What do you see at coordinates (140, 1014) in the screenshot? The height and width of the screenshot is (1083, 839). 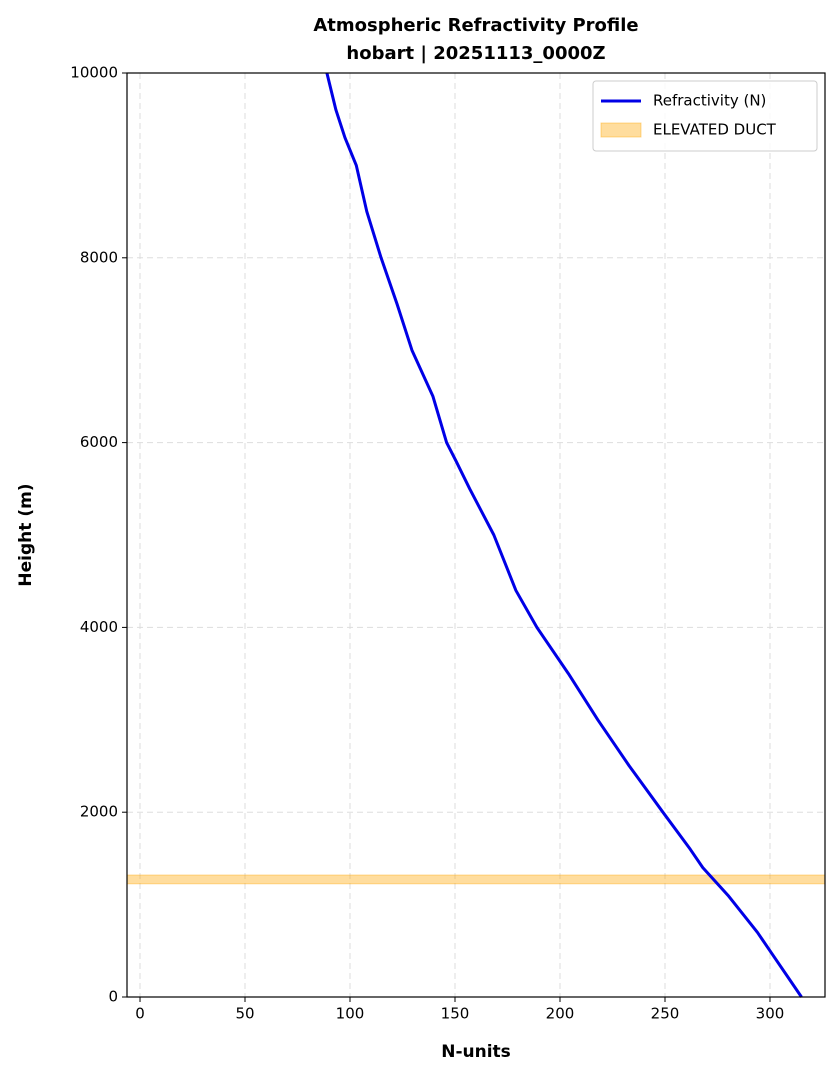 I see `x-tick-label: 0` at bounding box center [140, 1014].